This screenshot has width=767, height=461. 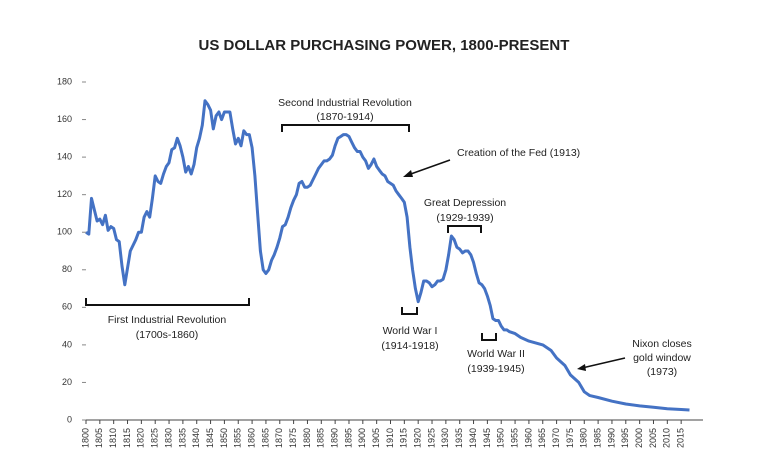 What do you see at coordinates (335, 438) in the screenshot?
I see `x-tick-label: 1890` at bounding box center [335, 438].